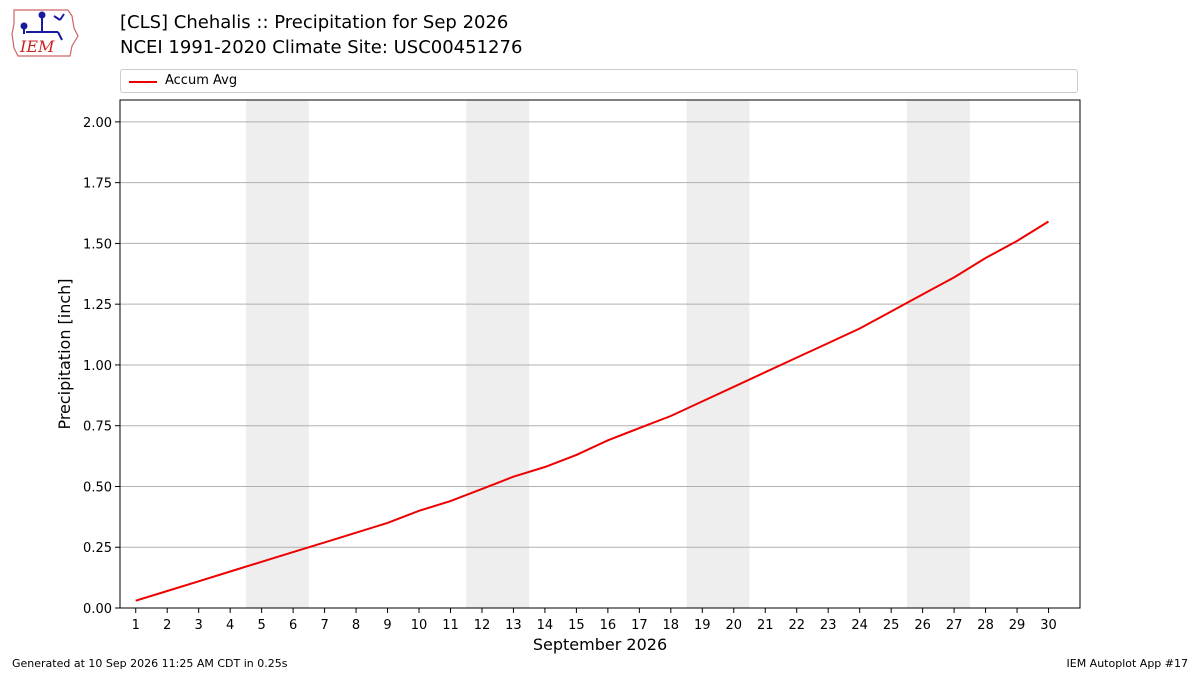 Image resolution: width=1200 pixels, height=675 pixels. What do you see at coordinates (796, 625) in the screenshot?
I see `x-tick-label: 22` at bounding box center [796, 625].